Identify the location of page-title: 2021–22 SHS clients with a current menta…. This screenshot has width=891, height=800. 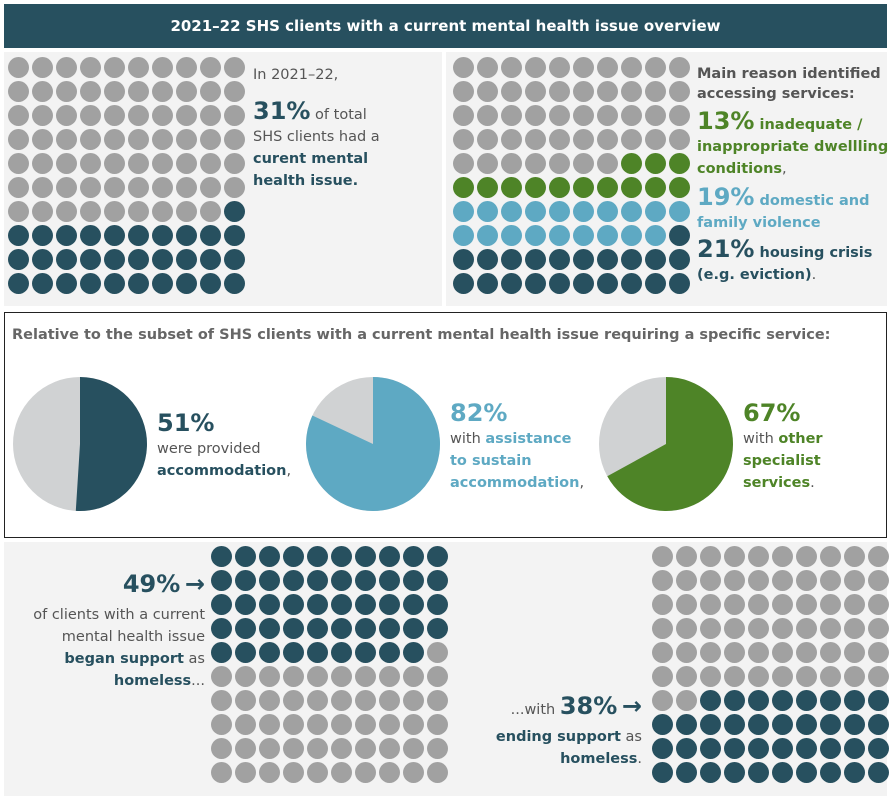
(445, 26).